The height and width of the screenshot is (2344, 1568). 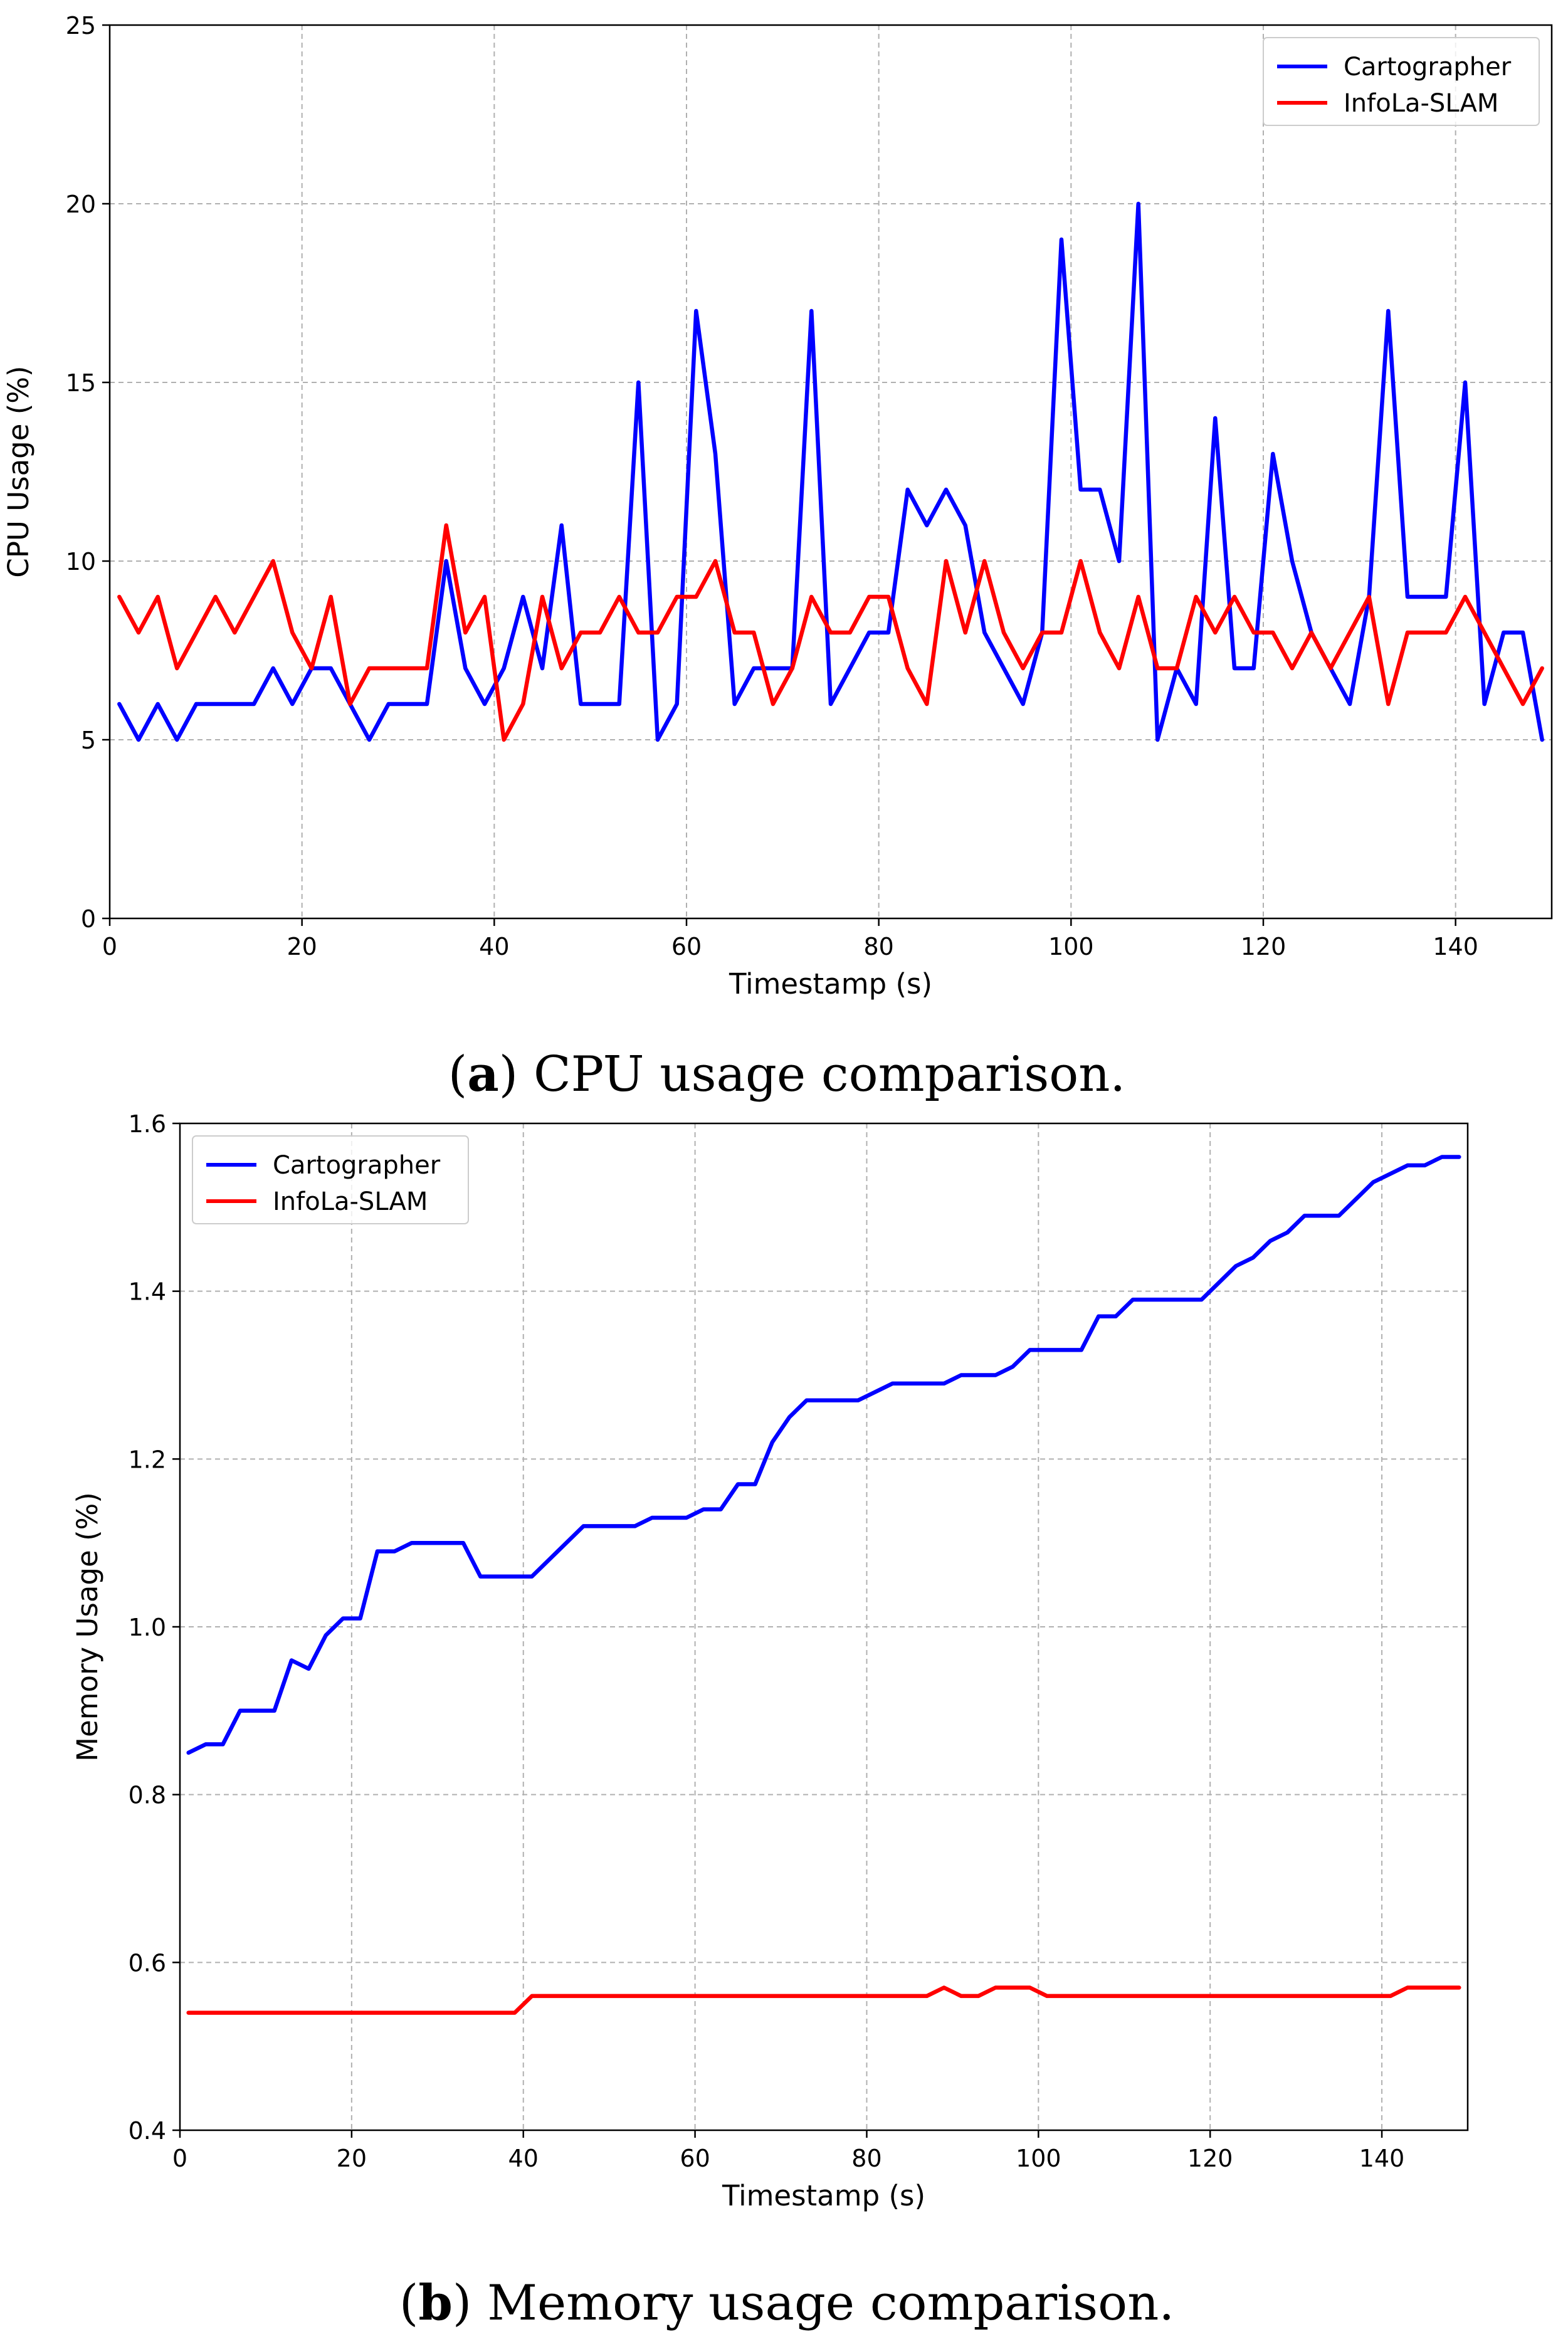 What do you see at coordinates (878, 946) in the screenshot?
I see `cpu-x-tick-label-80: 80` at bounding box center [878, 946].